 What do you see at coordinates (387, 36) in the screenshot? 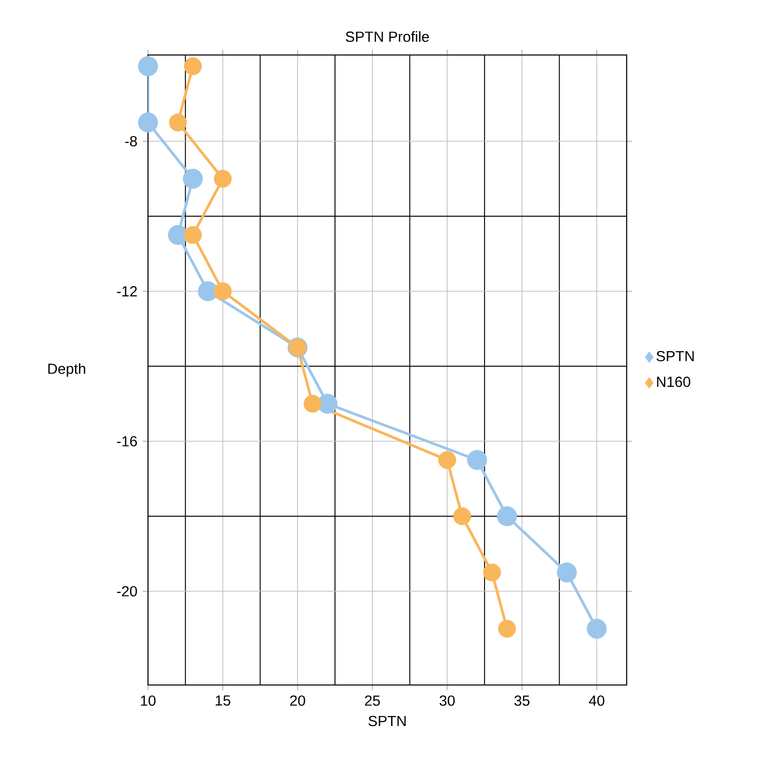
I see `chart-title: SPTN Profile` at bounding box center [387, 36].